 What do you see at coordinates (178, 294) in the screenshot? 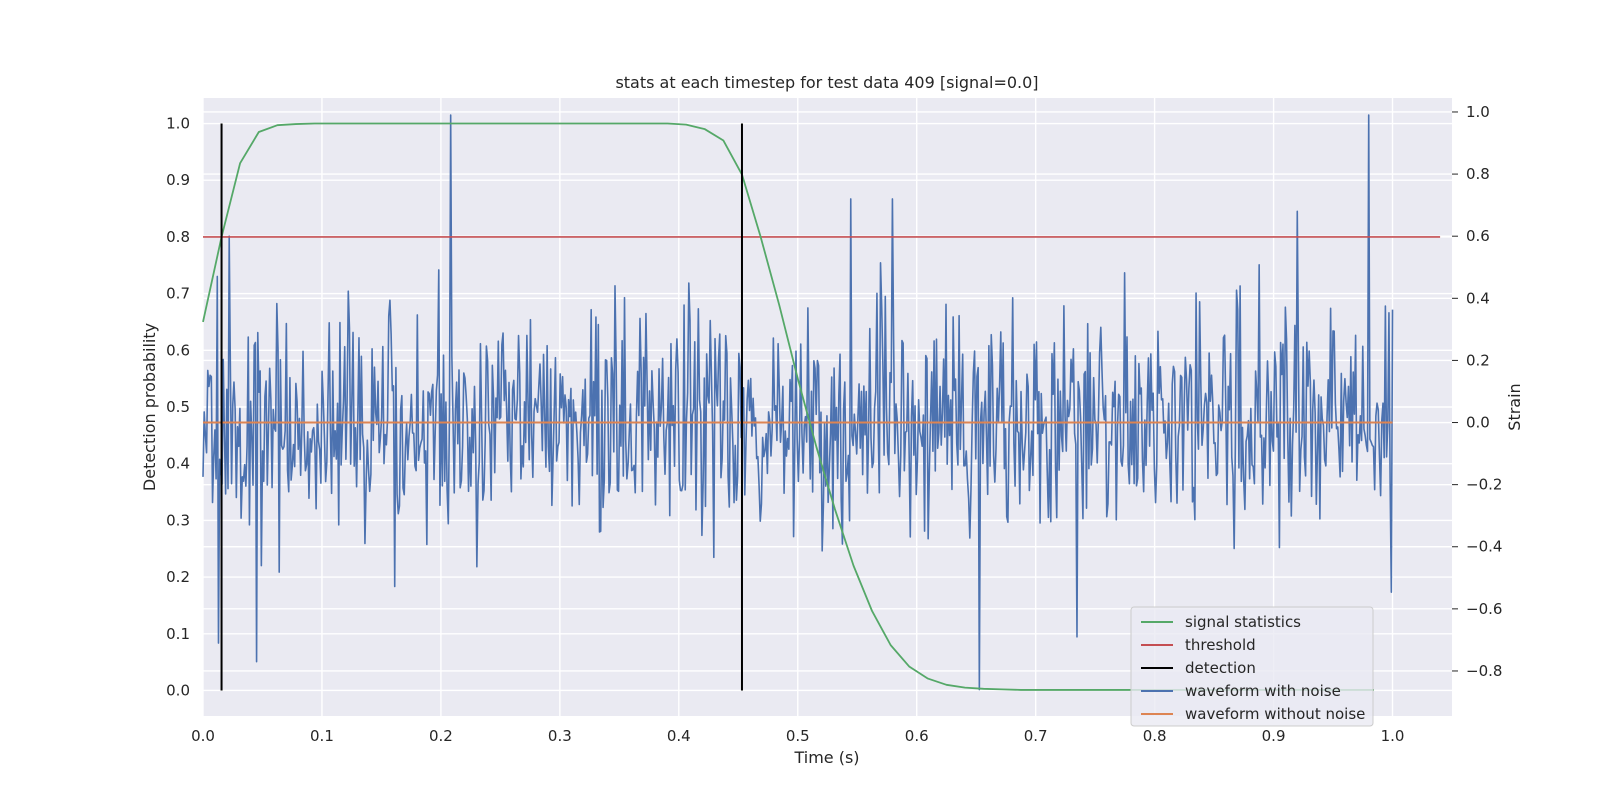
I see `y-tick-label-left: 0.7` at bounding box center [178, 294].